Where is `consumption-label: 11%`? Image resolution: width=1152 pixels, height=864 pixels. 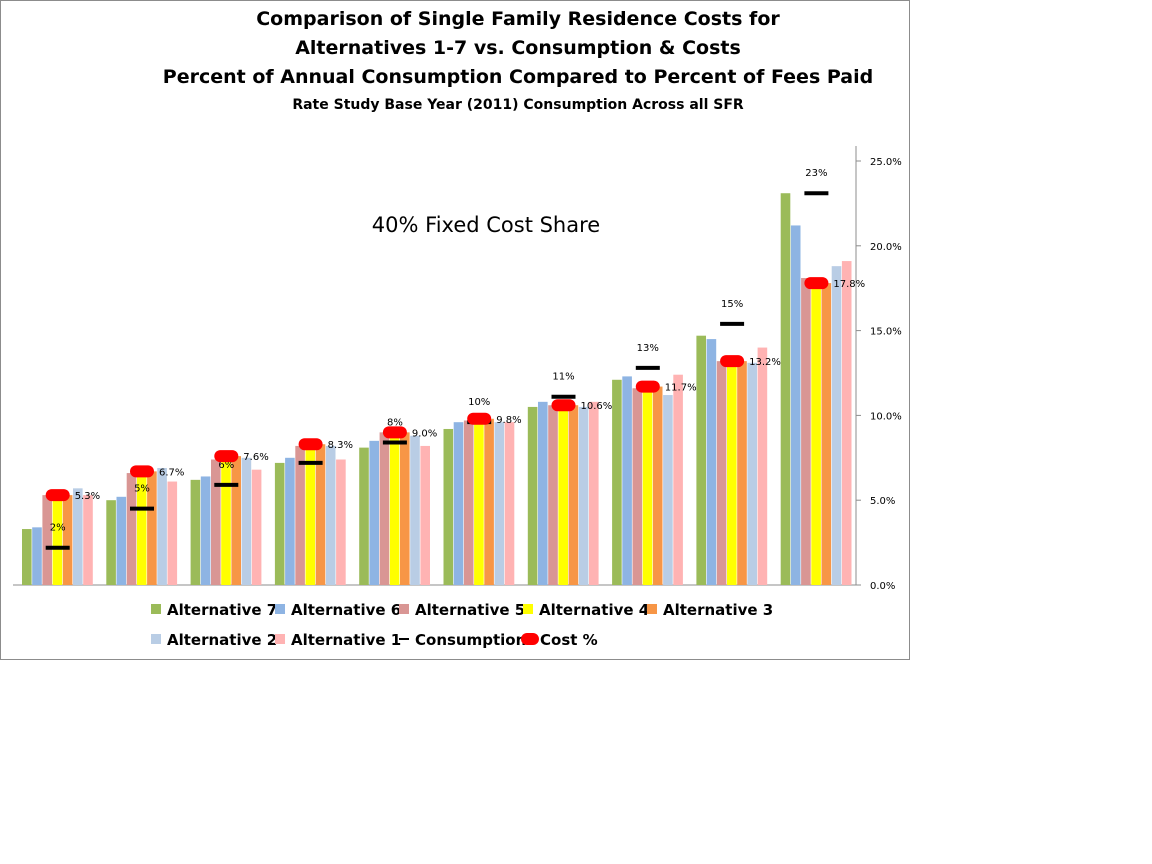
consumption-label: 11% is located at coordinates (563, 377).